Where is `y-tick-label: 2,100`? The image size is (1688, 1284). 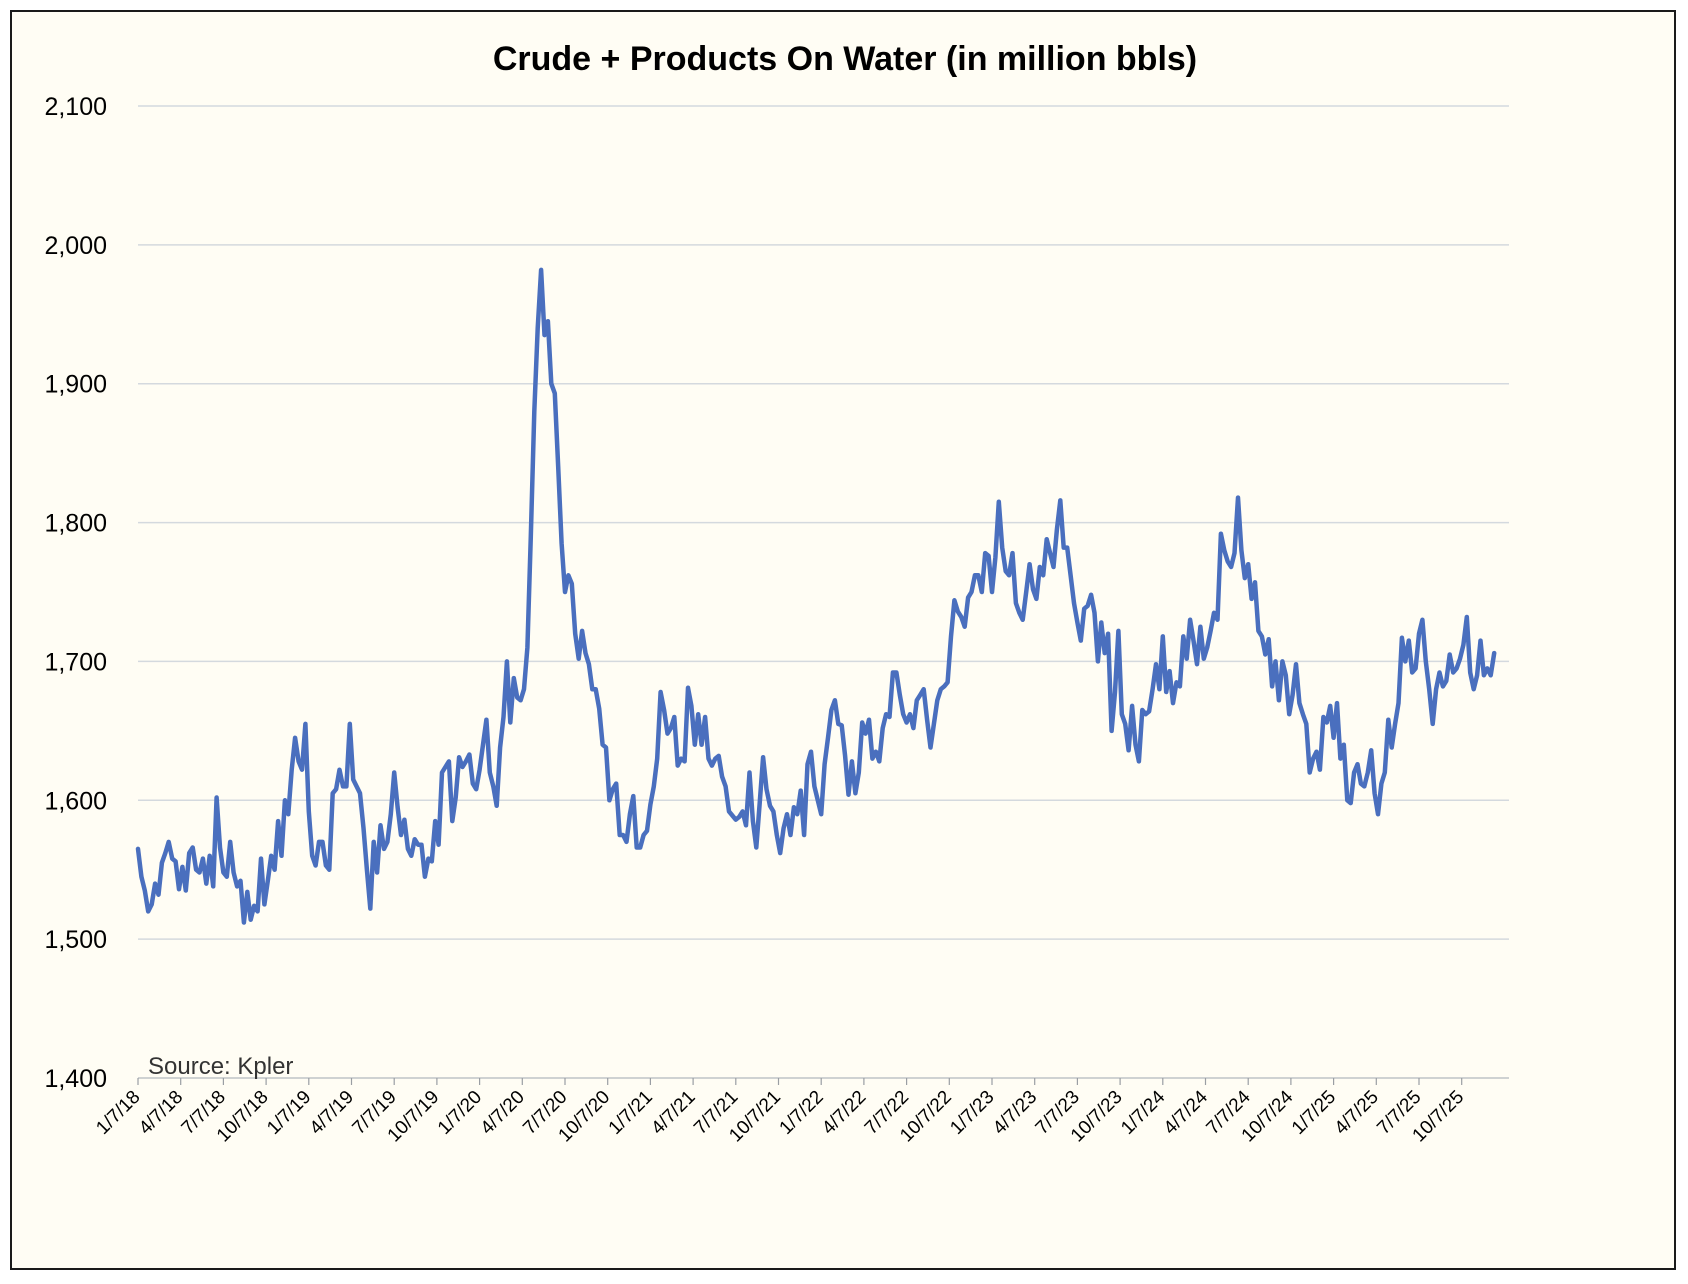
y-tick-label: 2,100 is located at coordinates (75, 107).